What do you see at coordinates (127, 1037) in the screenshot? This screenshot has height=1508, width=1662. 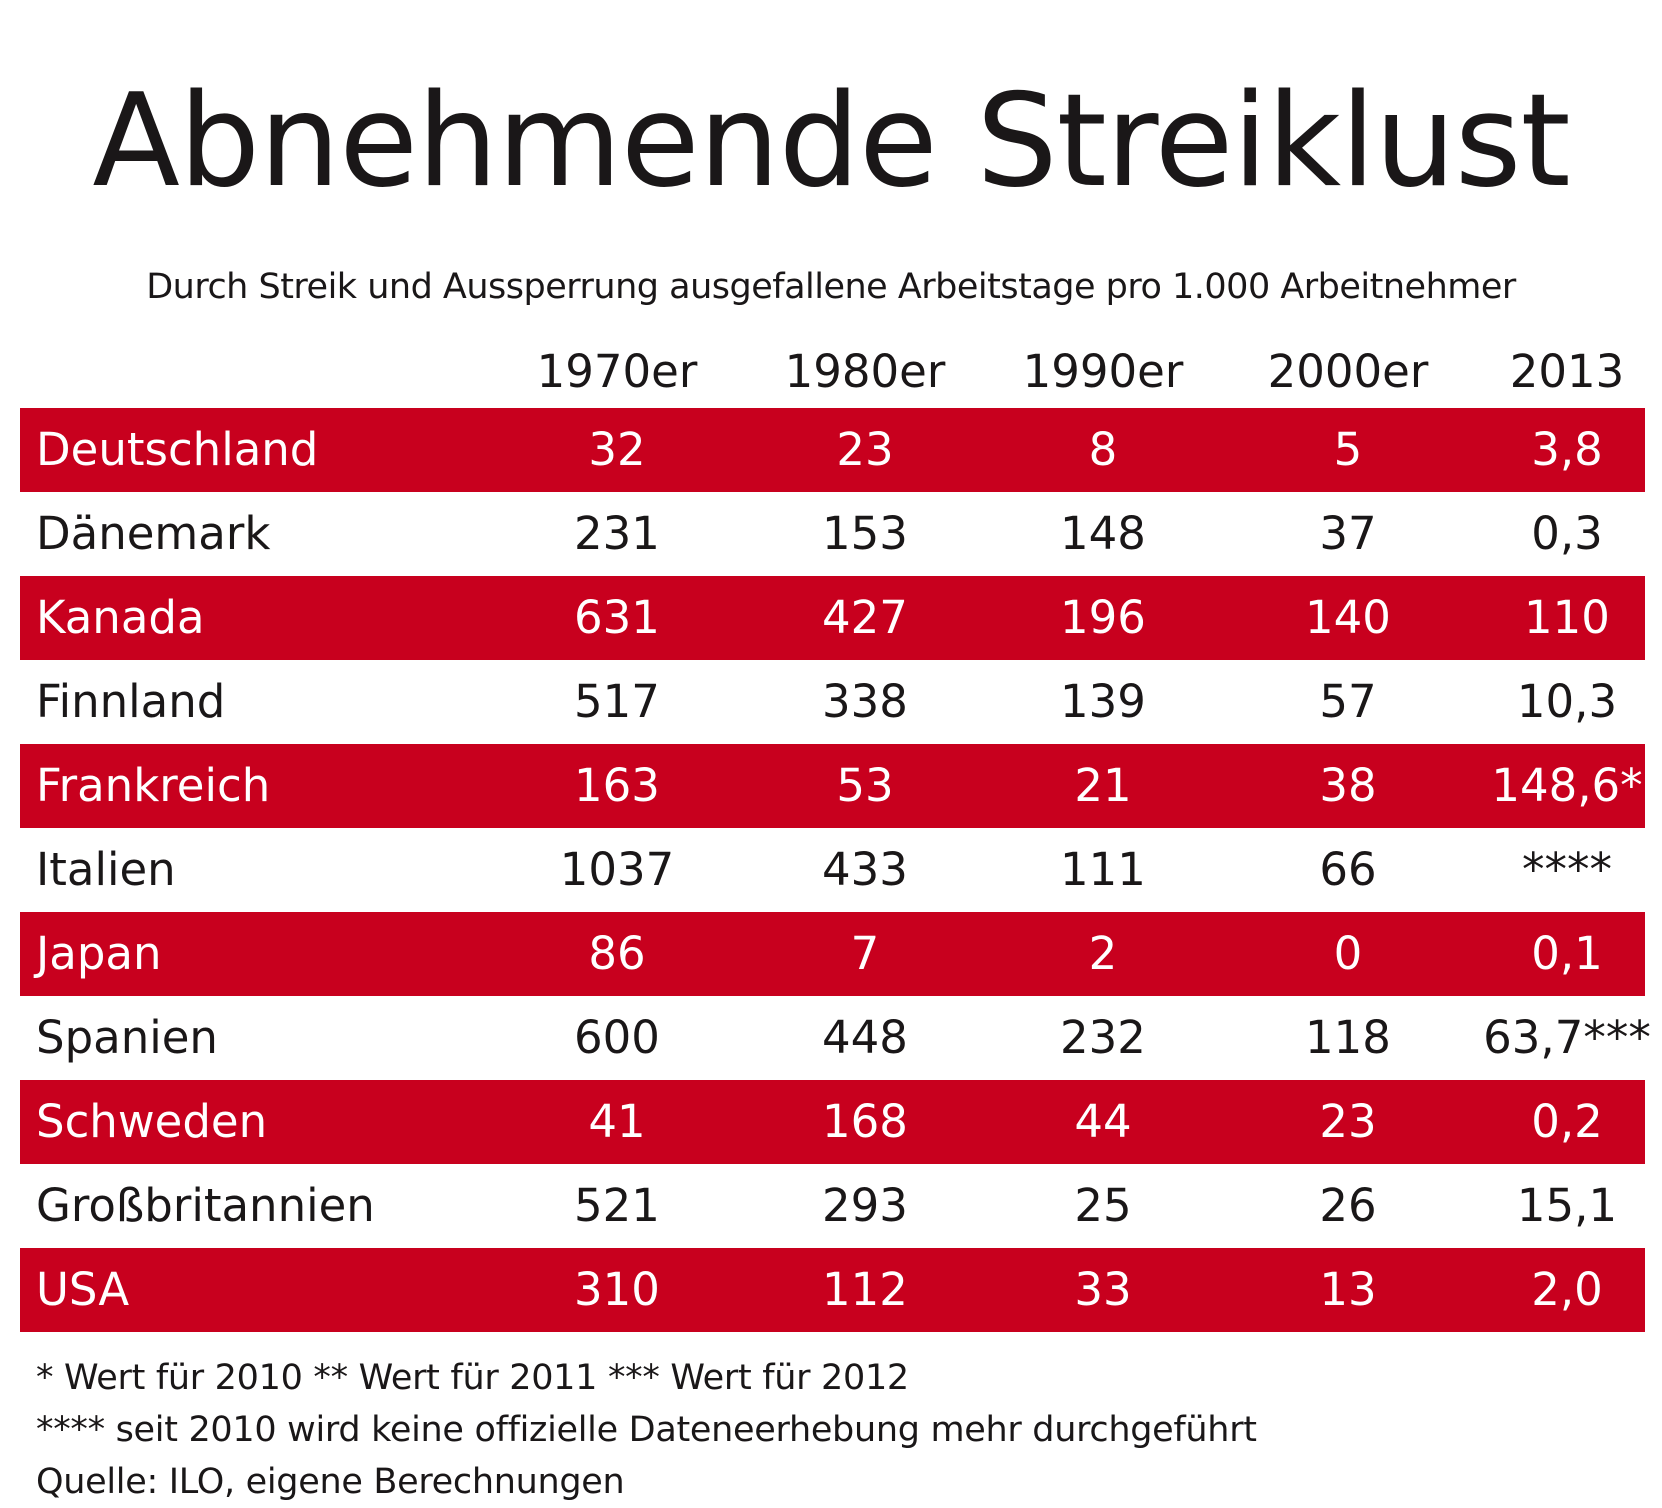 I see `country-label: Spanien` at bounding box center [127, 1037].